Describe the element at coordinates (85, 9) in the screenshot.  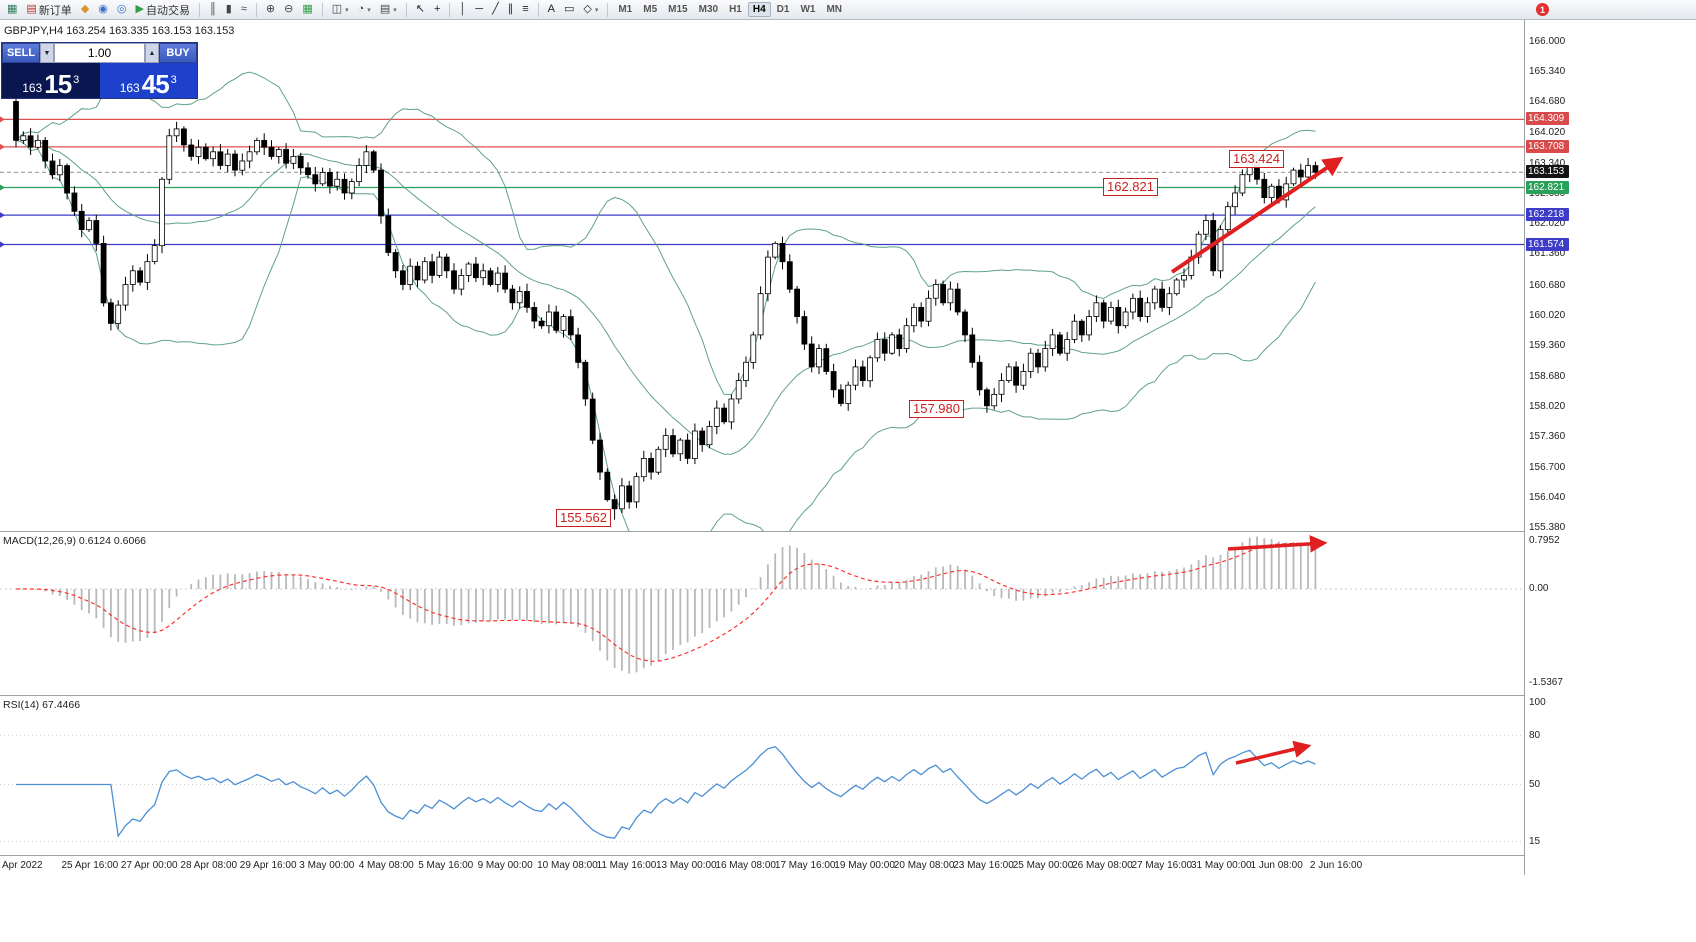
I see `chart-profile-icon: ◆` at that location.